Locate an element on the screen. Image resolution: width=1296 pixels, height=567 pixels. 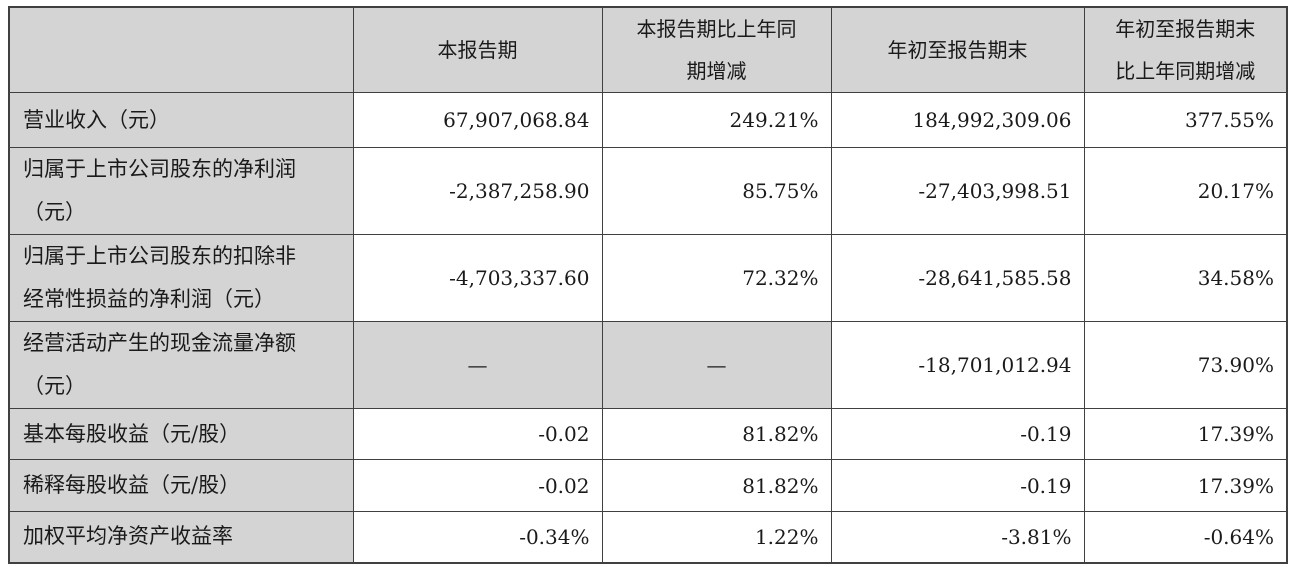
column-header is located at coordinates (181, 49).